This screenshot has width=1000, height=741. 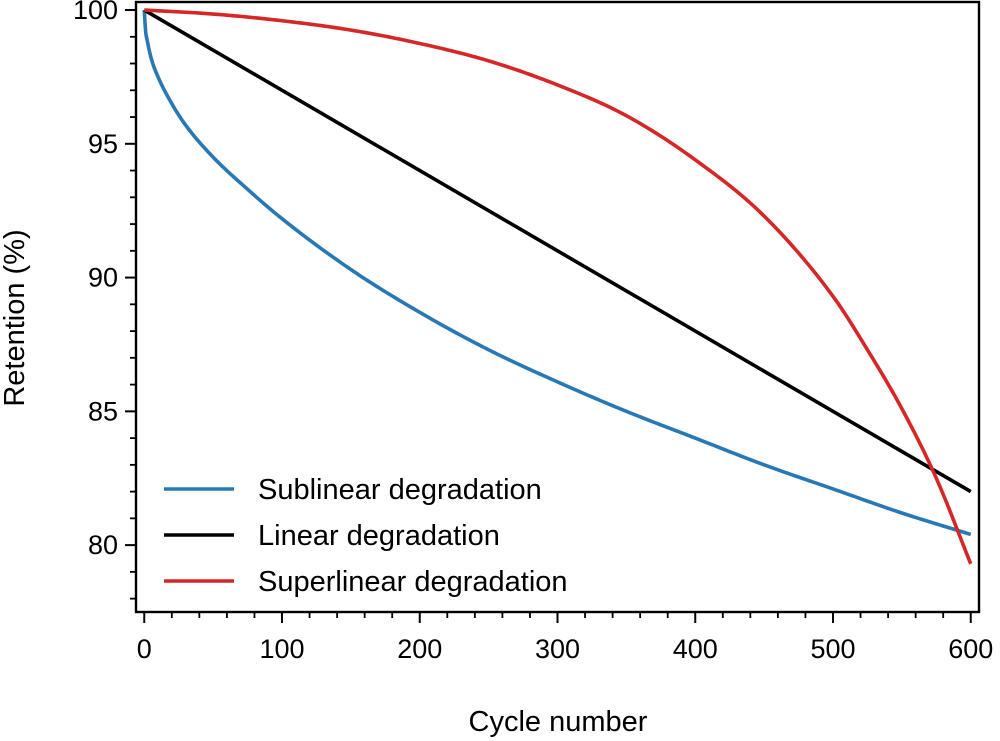 What do you see at coordinates (557, 649) in the screenshot?
I see `x-tick-label: 300` at bounding box center [557, 649].